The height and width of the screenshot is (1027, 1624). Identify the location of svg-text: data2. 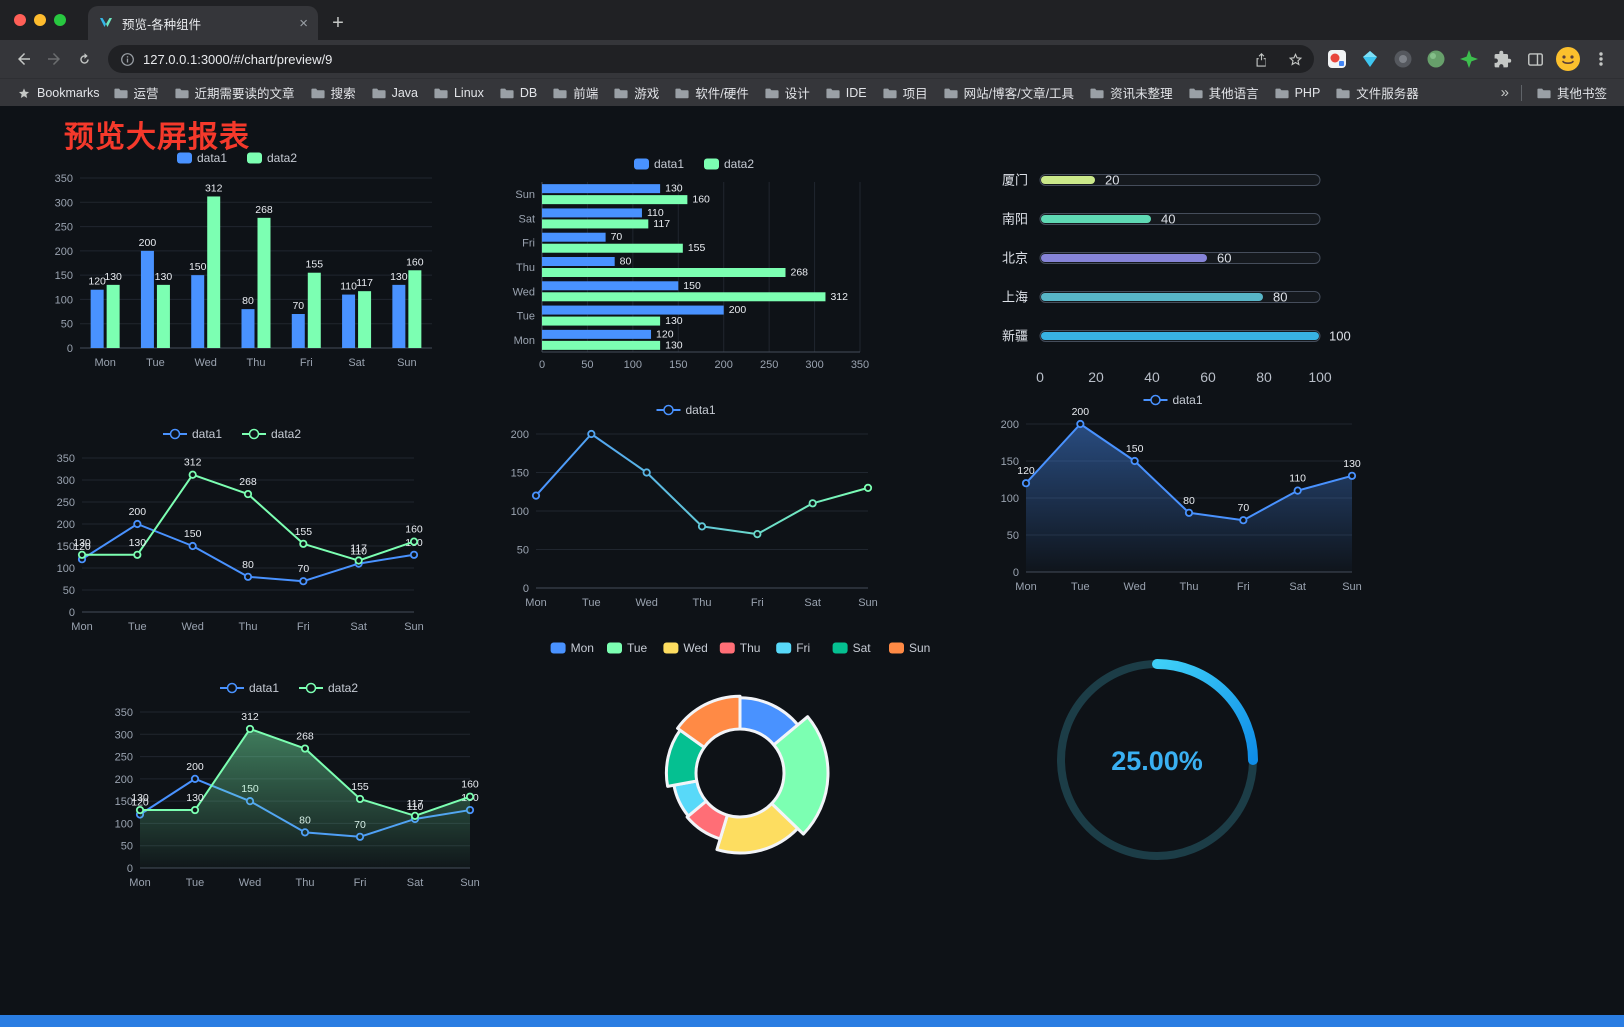
(286, 434).